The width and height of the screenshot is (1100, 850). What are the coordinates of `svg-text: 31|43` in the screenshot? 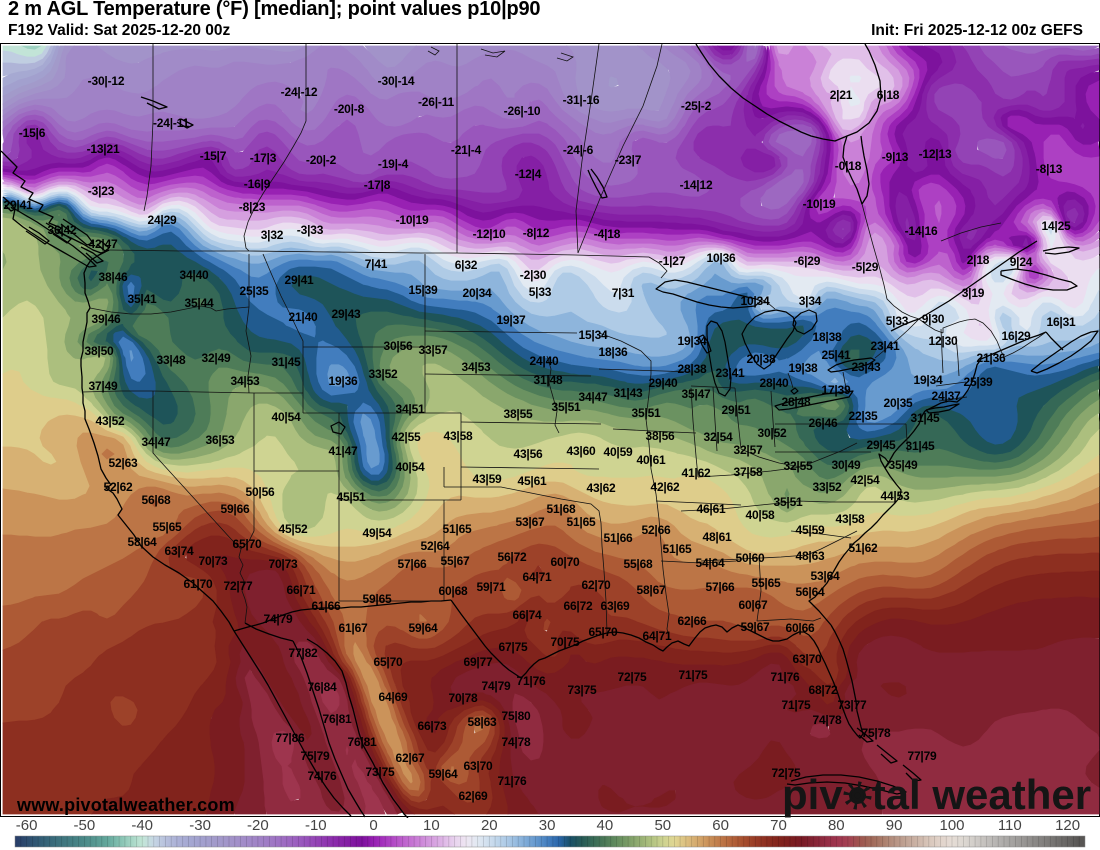 It's located at (628, 393).